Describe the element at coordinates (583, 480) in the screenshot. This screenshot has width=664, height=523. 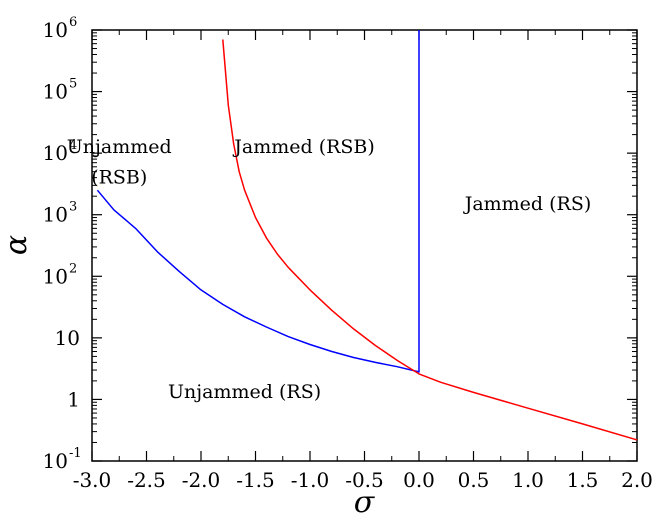
I see `x-tick-label: 1.5` at that location.